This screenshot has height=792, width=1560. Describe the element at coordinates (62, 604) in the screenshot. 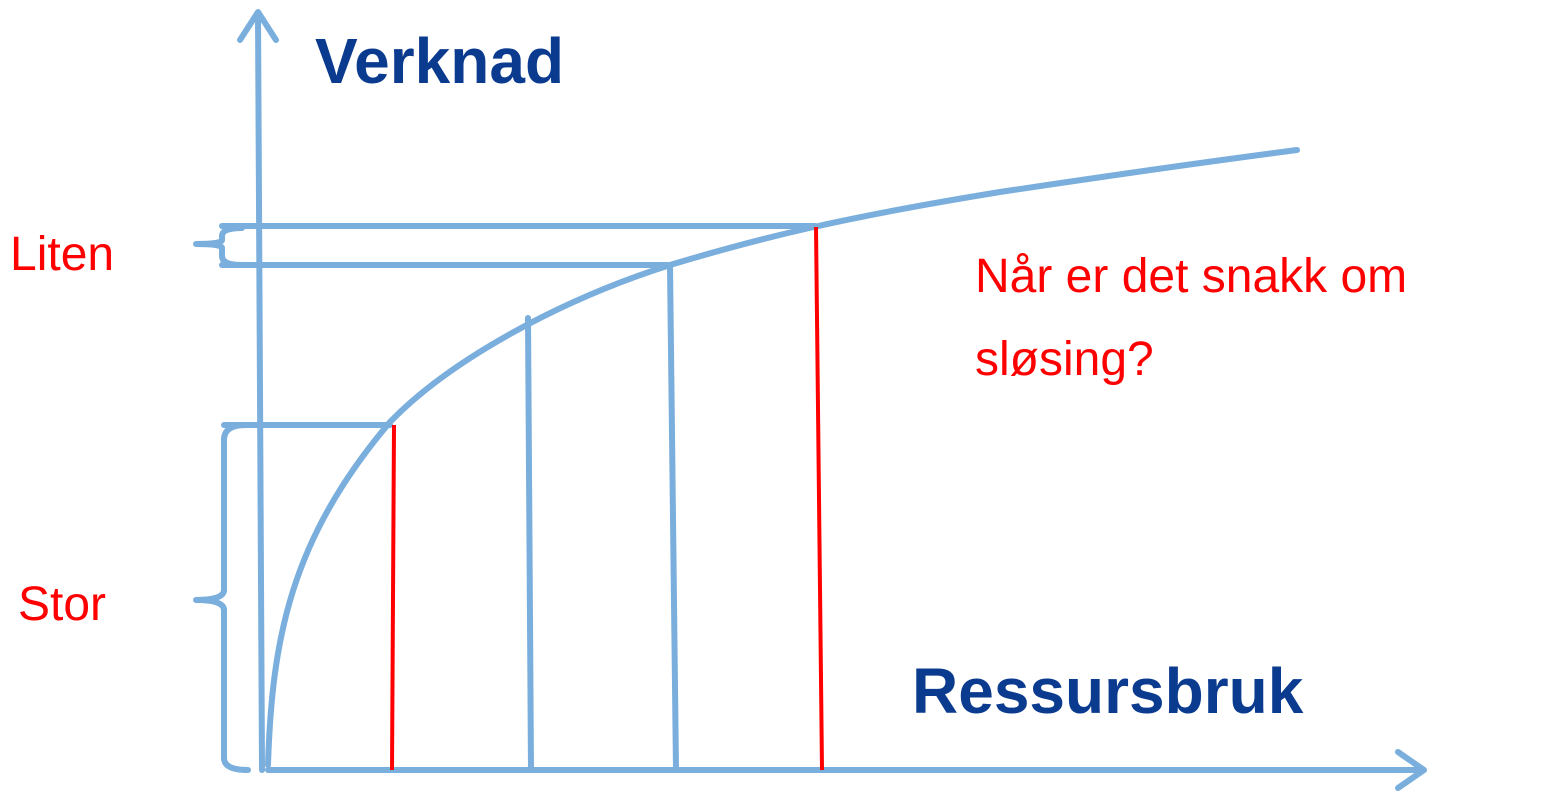

I see `brace-label: Stor` at that location.